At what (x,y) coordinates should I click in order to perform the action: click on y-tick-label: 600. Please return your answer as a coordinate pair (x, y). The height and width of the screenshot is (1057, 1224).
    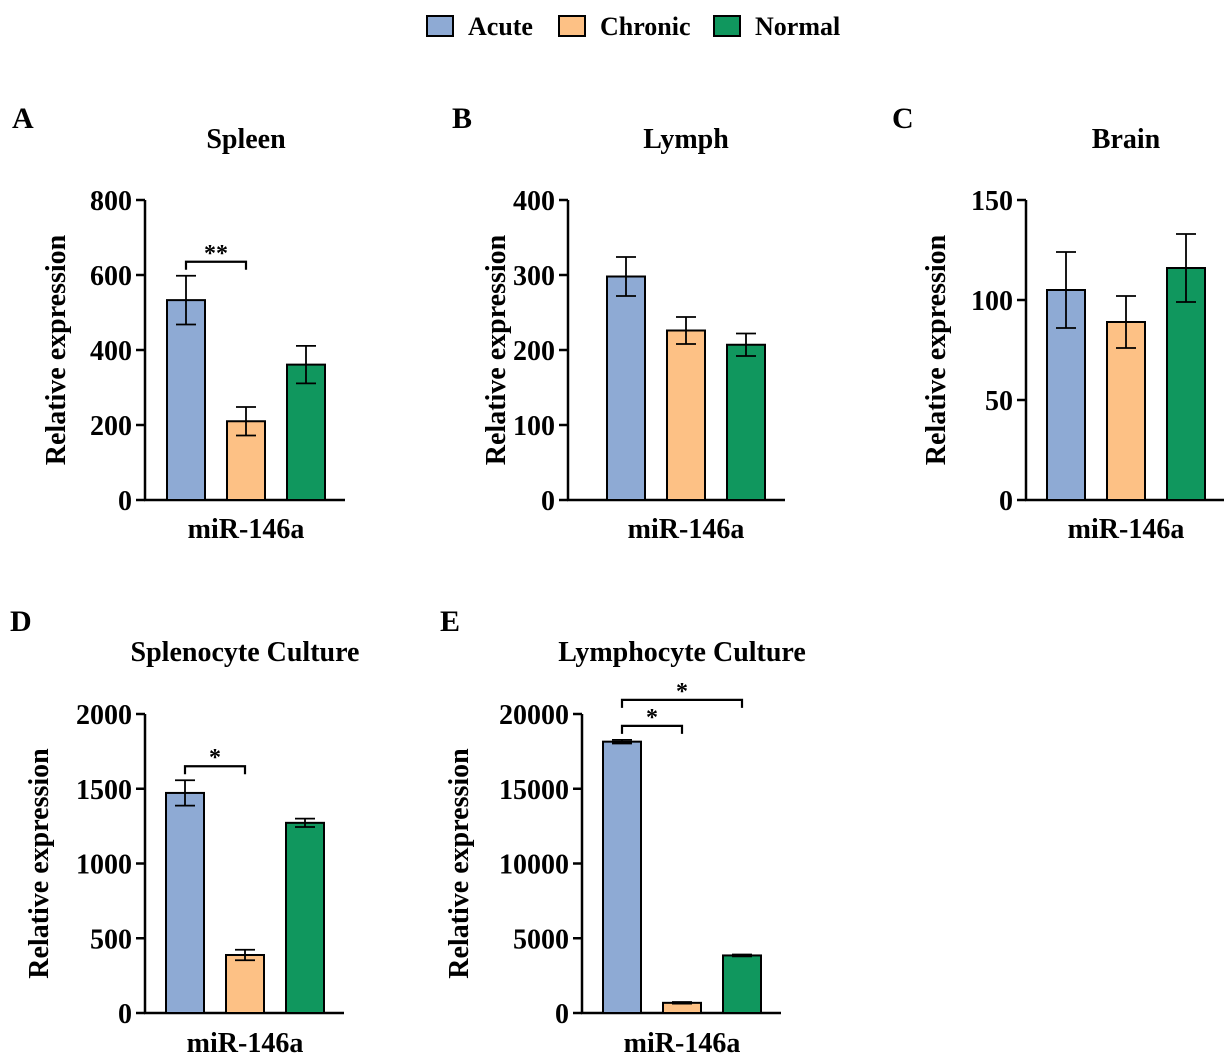
    Looking at the image, I should click on (111, 276).